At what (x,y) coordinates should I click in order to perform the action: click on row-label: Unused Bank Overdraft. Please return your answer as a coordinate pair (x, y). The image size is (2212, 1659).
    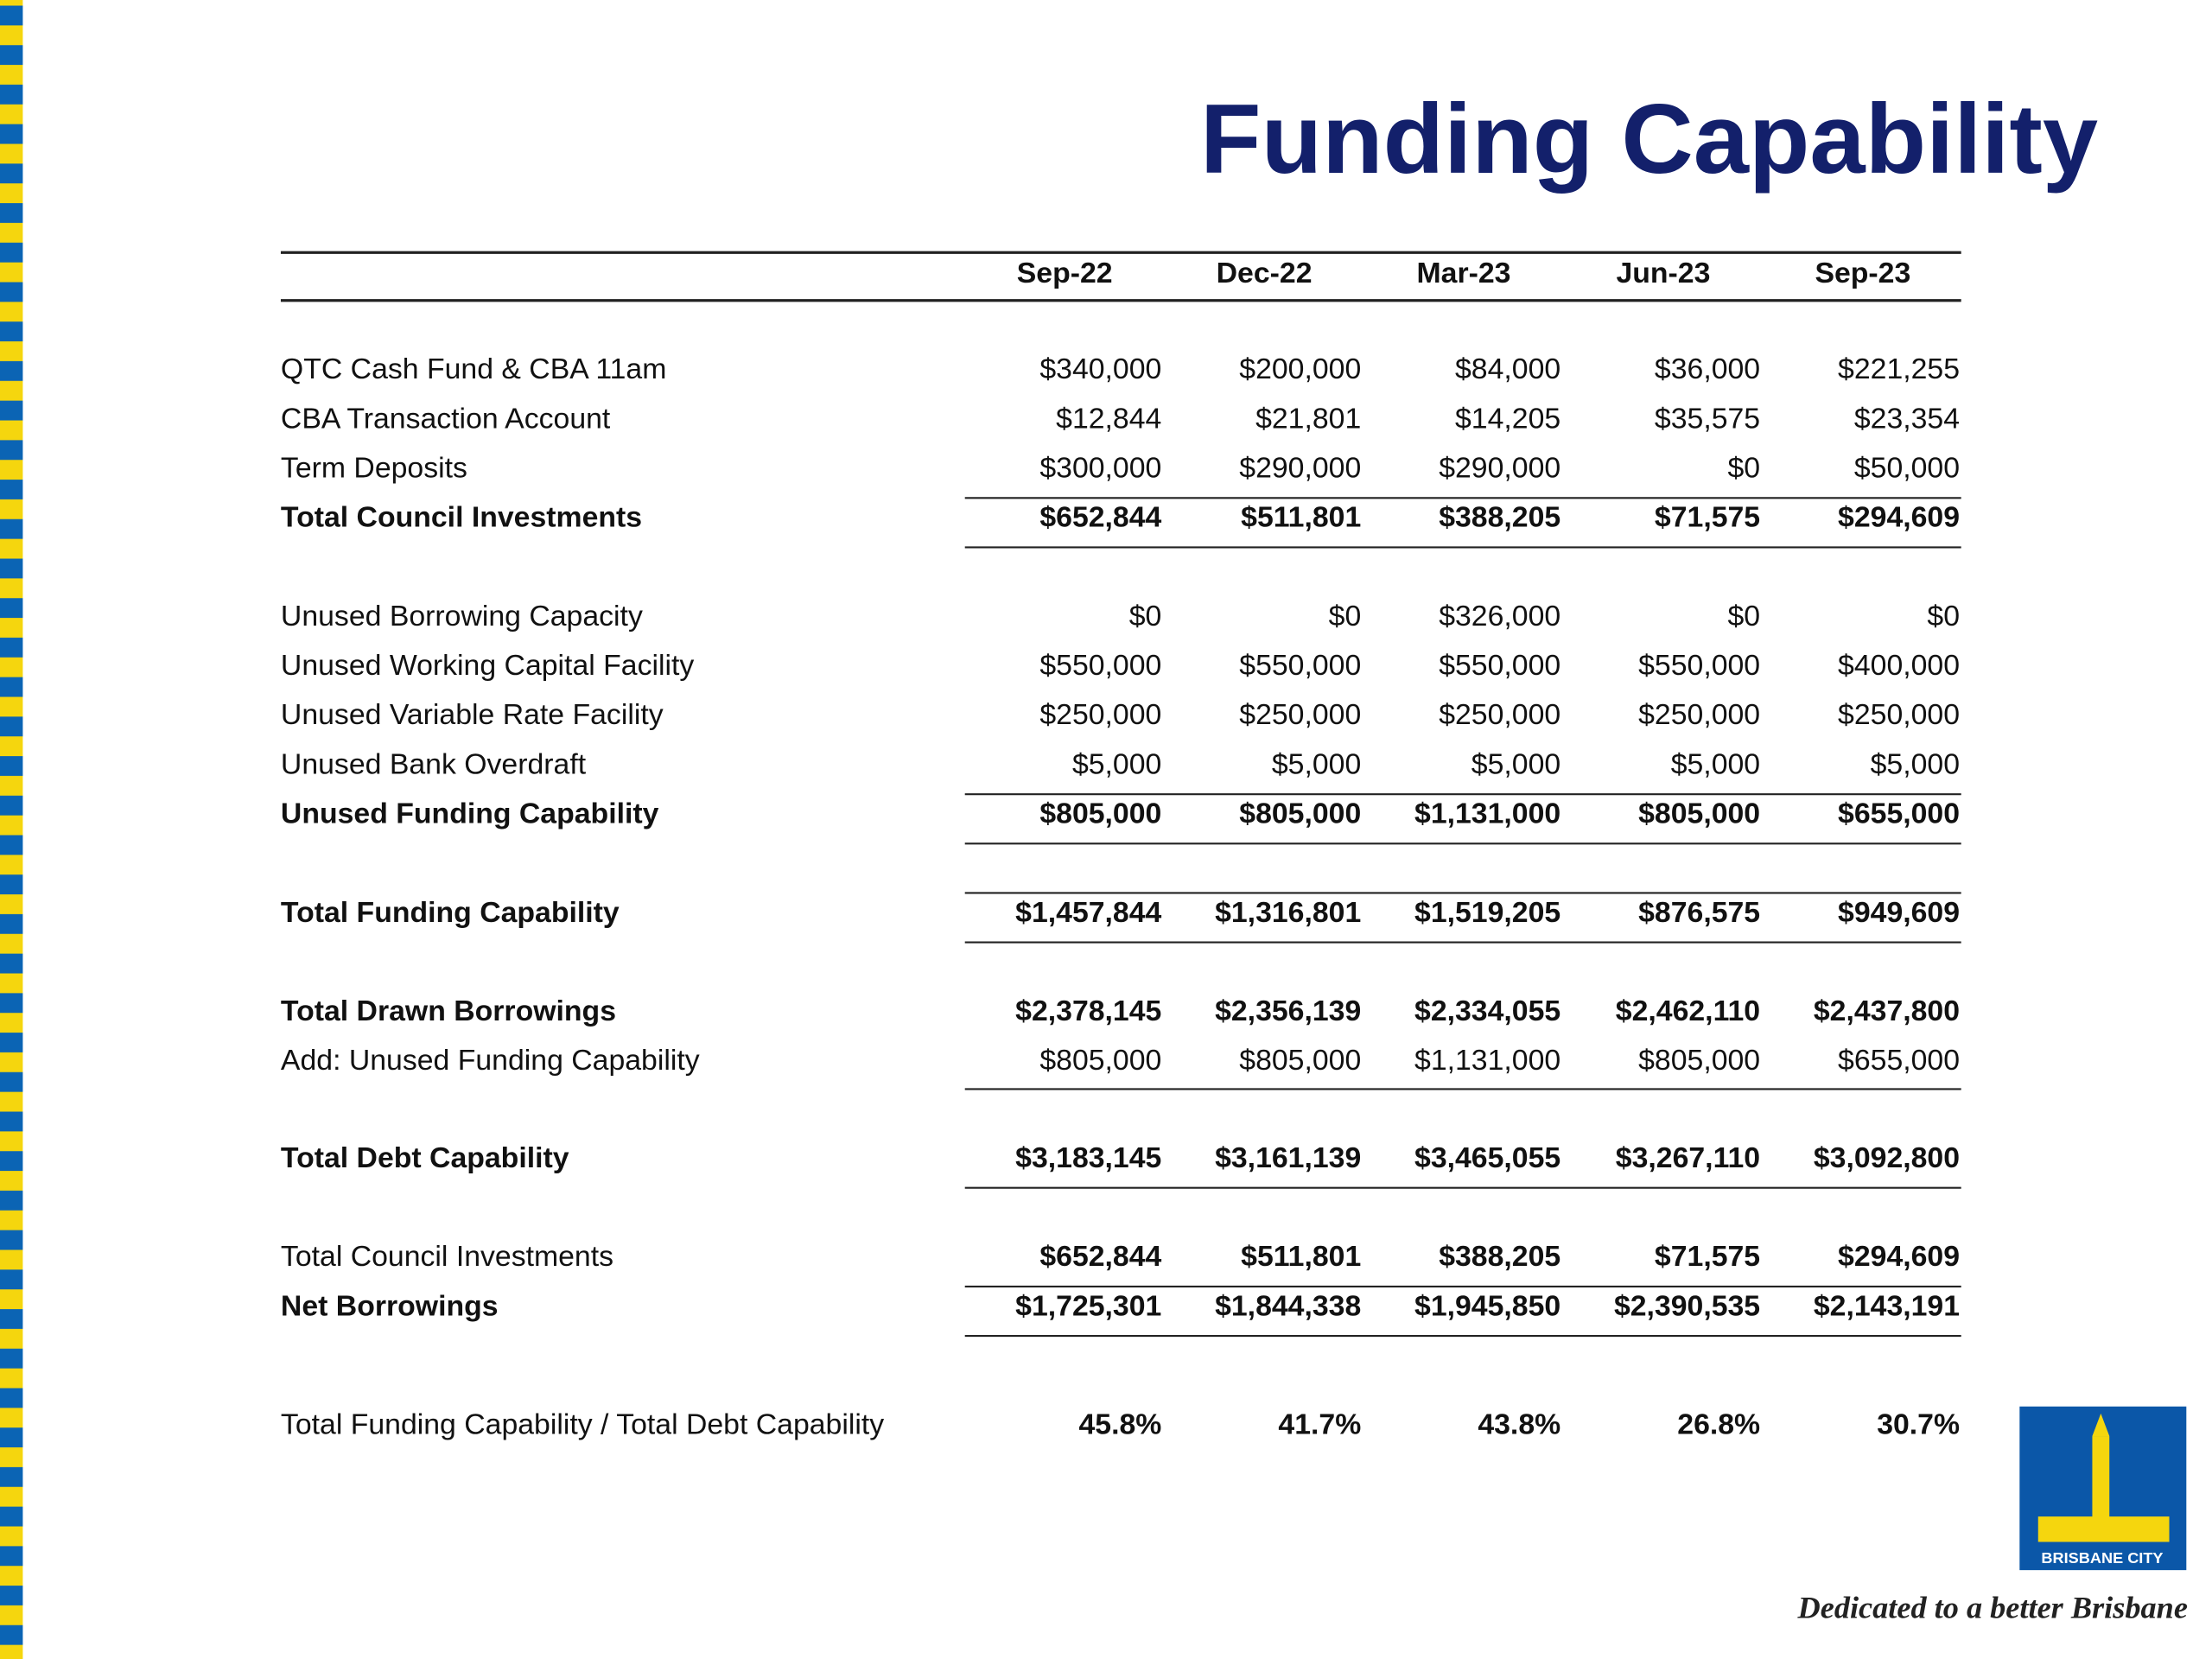
    Looking at the image, I should click on (434, 765).